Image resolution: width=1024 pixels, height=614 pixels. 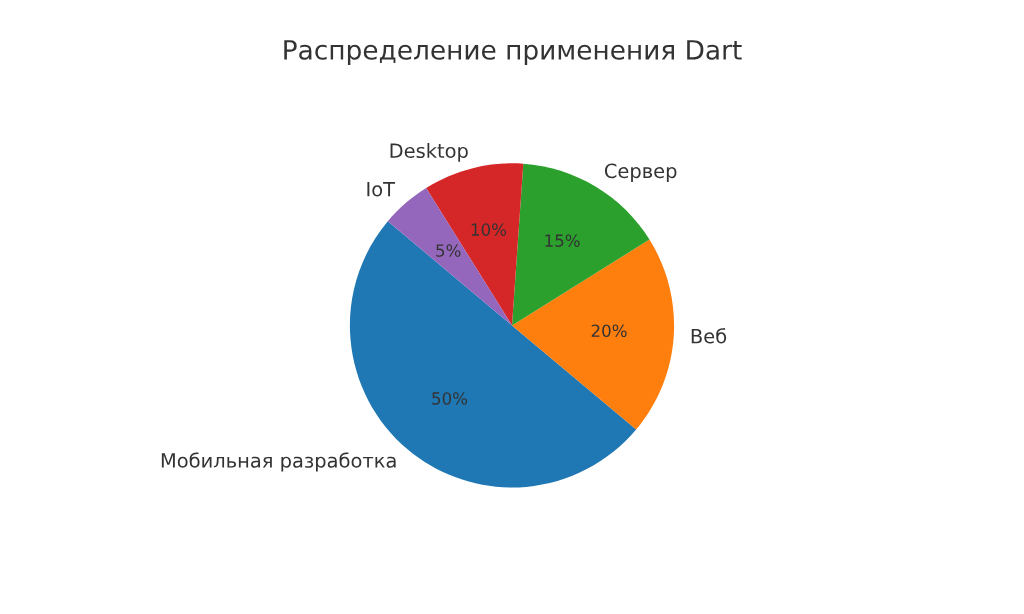 I want to click on data-label: 20%, so click(x=609, y=331).